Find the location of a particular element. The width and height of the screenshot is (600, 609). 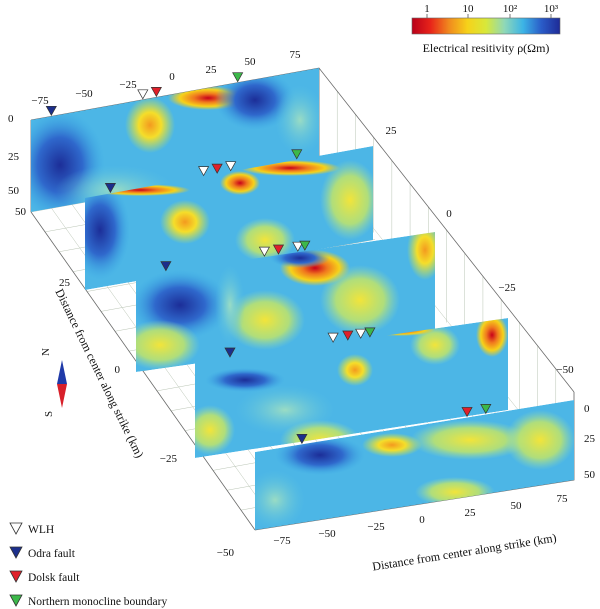

bottom-axis-tick: 75 is located at coordinates (563, 499).